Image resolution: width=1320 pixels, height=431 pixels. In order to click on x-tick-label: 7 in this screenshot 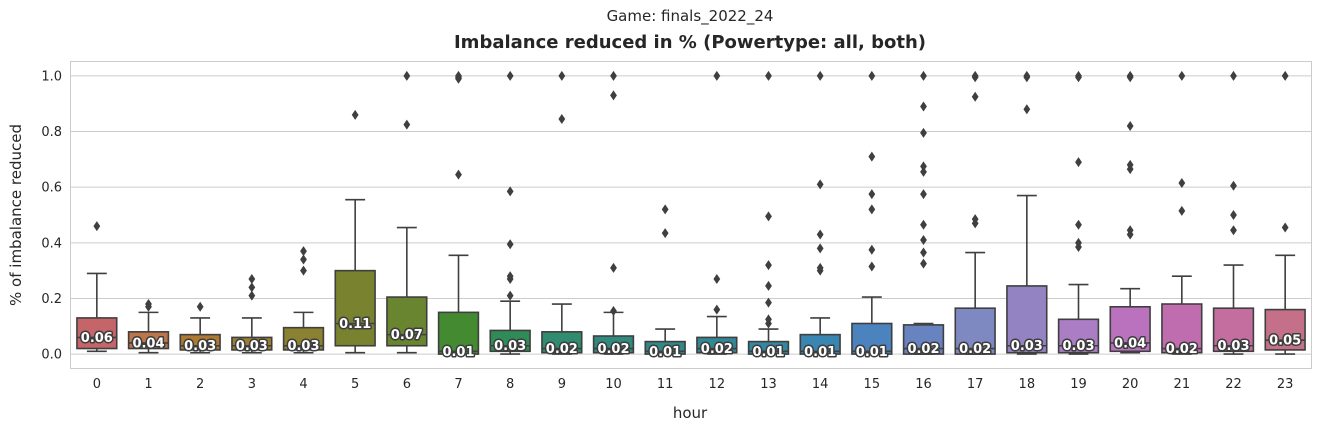, I will do `click(458, 384)`.